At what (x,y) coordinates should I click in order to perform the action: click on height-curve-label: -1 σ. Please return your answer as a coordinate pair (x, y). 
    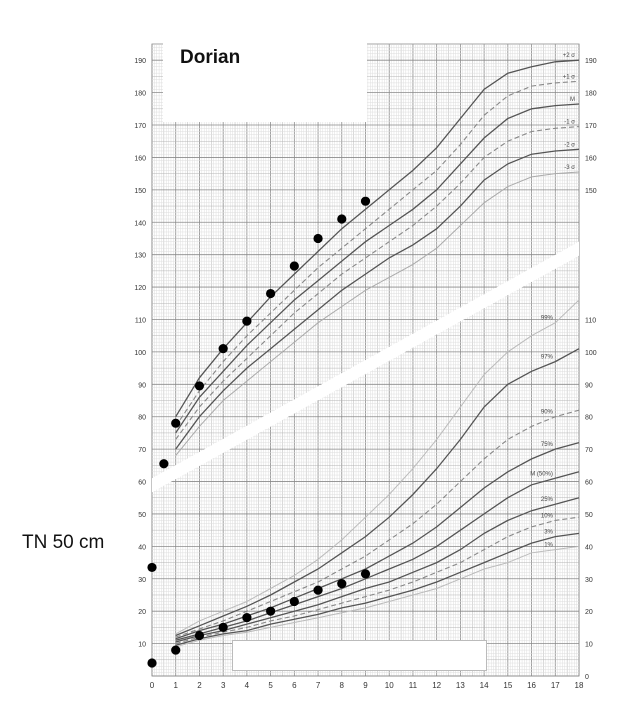
    Looking at the image, I should click on (569, 123).